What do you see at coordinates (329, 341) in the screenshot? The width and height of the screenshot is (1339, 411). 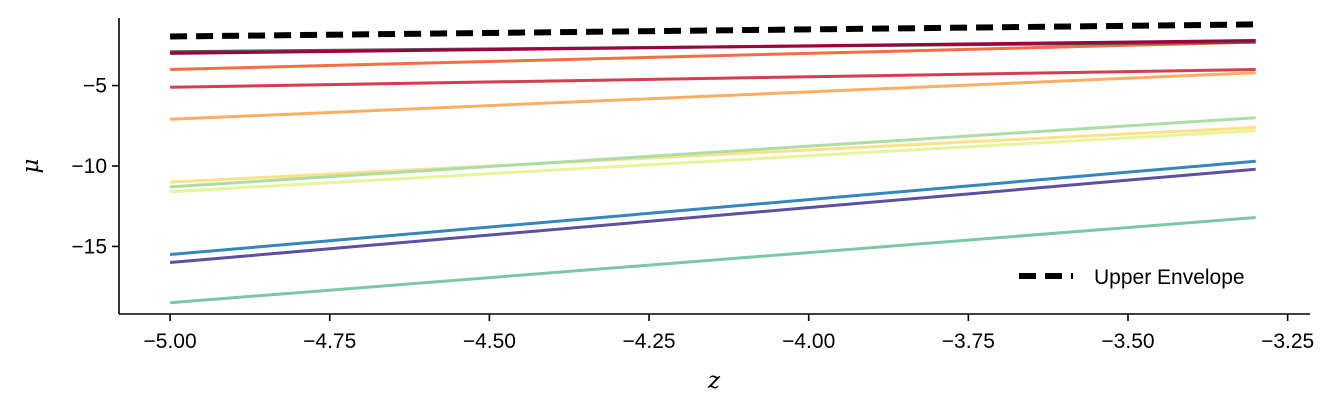 I see `x-tick-label: −4.75` at bounding box center [329, 341].